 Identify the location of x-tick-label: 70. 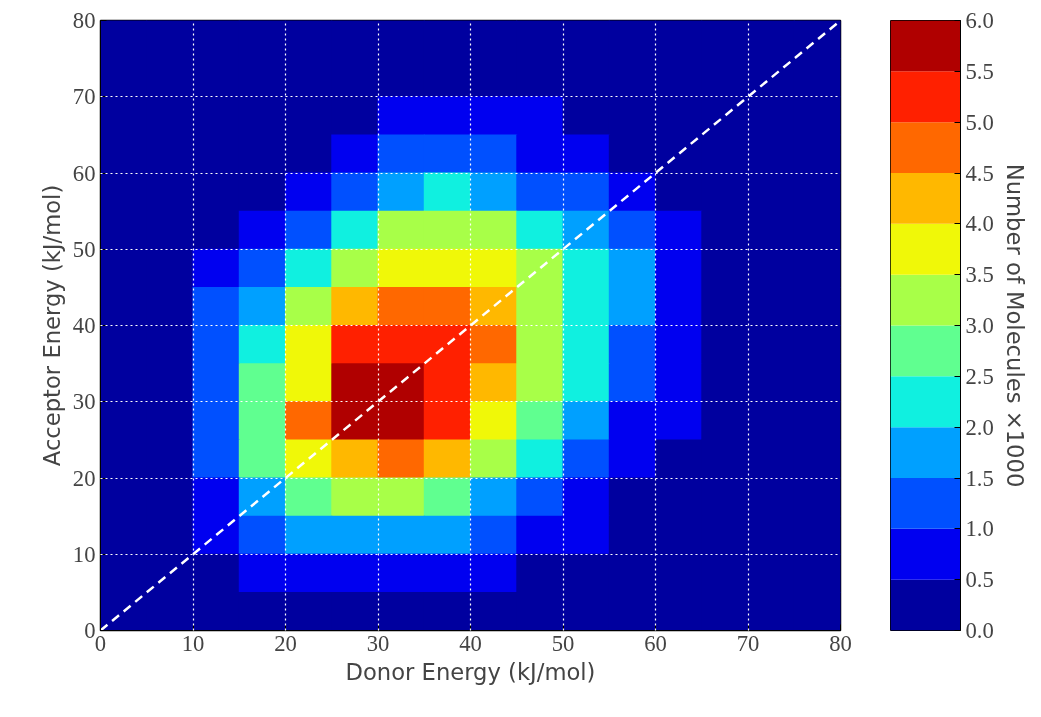
(748, 643).